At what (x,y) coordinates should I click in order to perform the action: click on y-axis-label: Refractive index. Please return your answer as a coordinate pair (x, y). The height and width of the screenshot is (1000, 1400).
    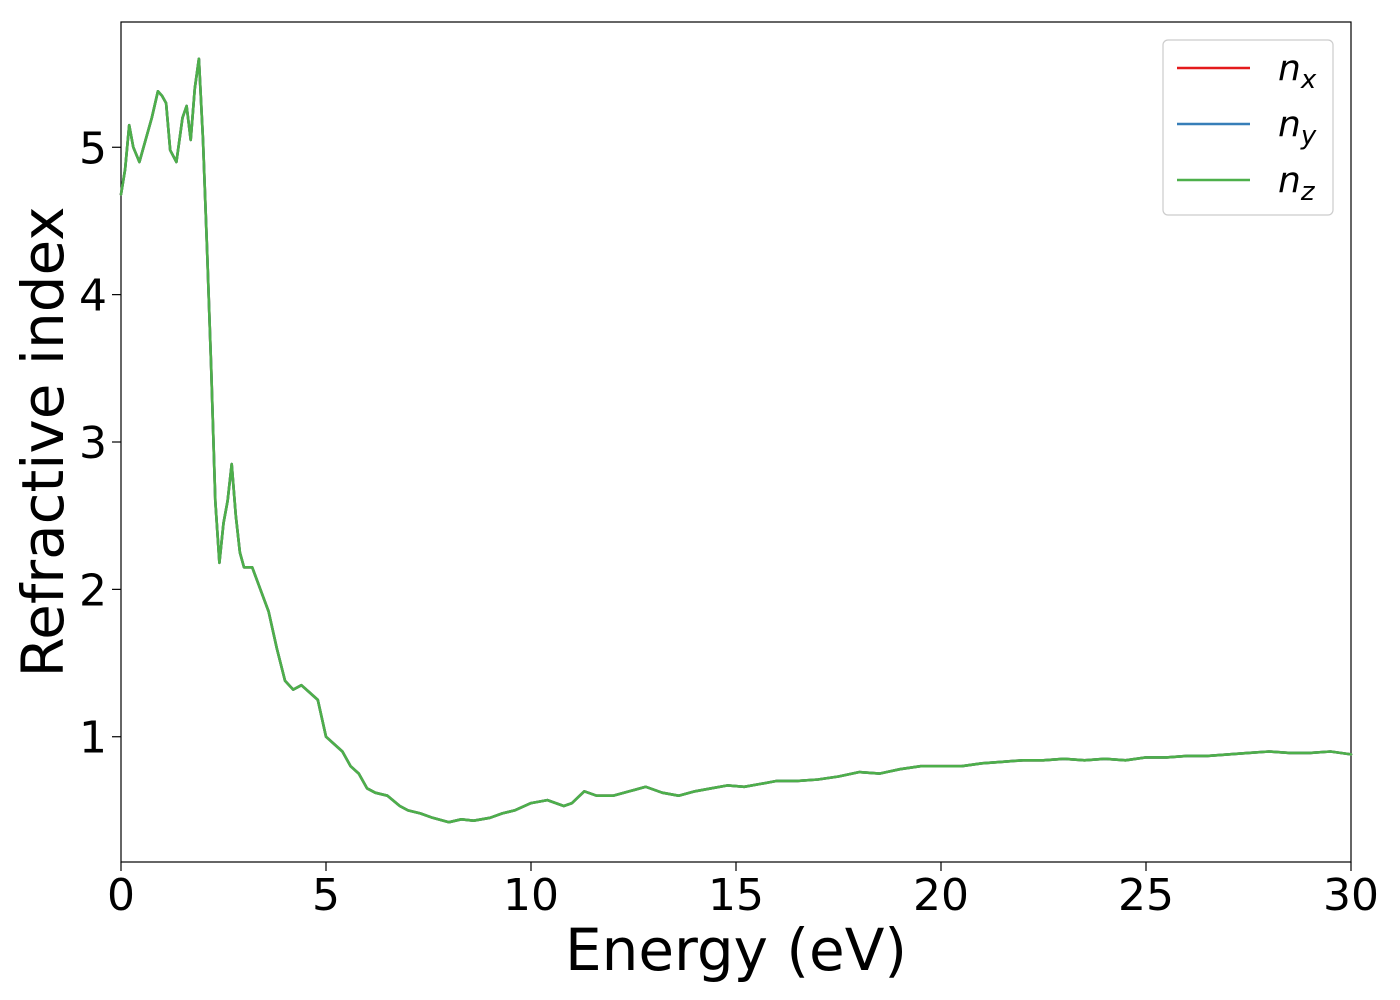
    Looking at the image, I should click on (43, 441).